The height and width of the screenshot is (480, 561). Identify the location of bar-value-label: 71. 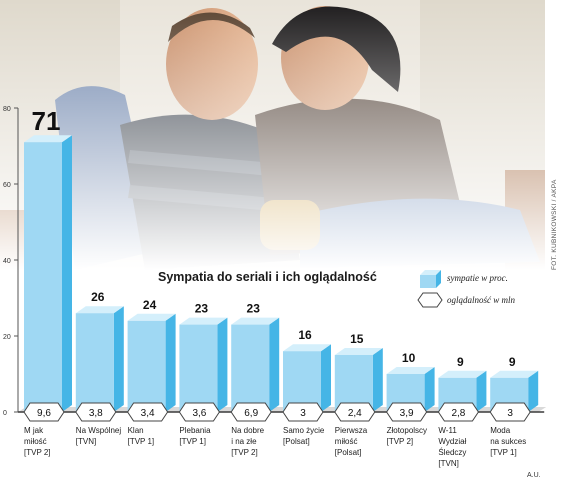
(46, 121).